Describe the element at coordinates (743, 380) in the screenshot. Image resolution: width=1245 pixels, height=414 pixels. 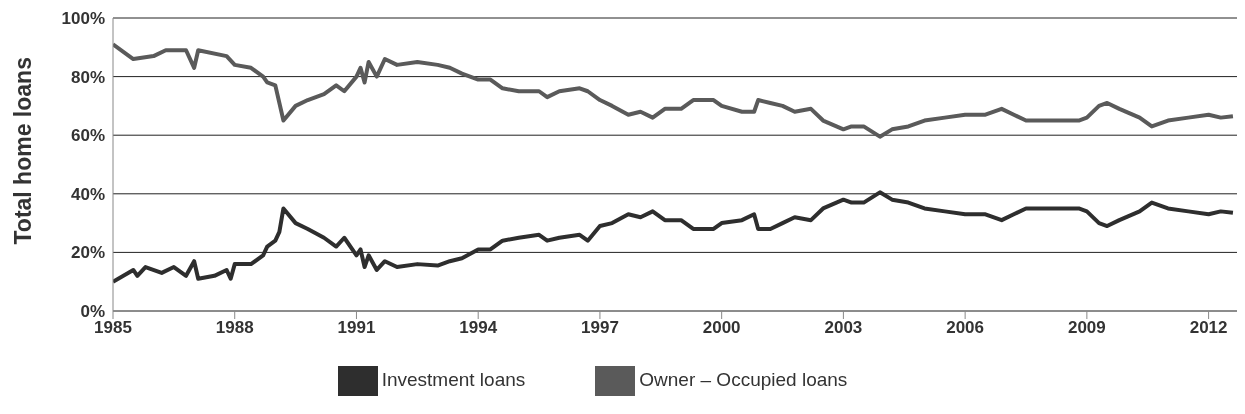
I see `legend-label: Owner – Occupied loans` at that location.